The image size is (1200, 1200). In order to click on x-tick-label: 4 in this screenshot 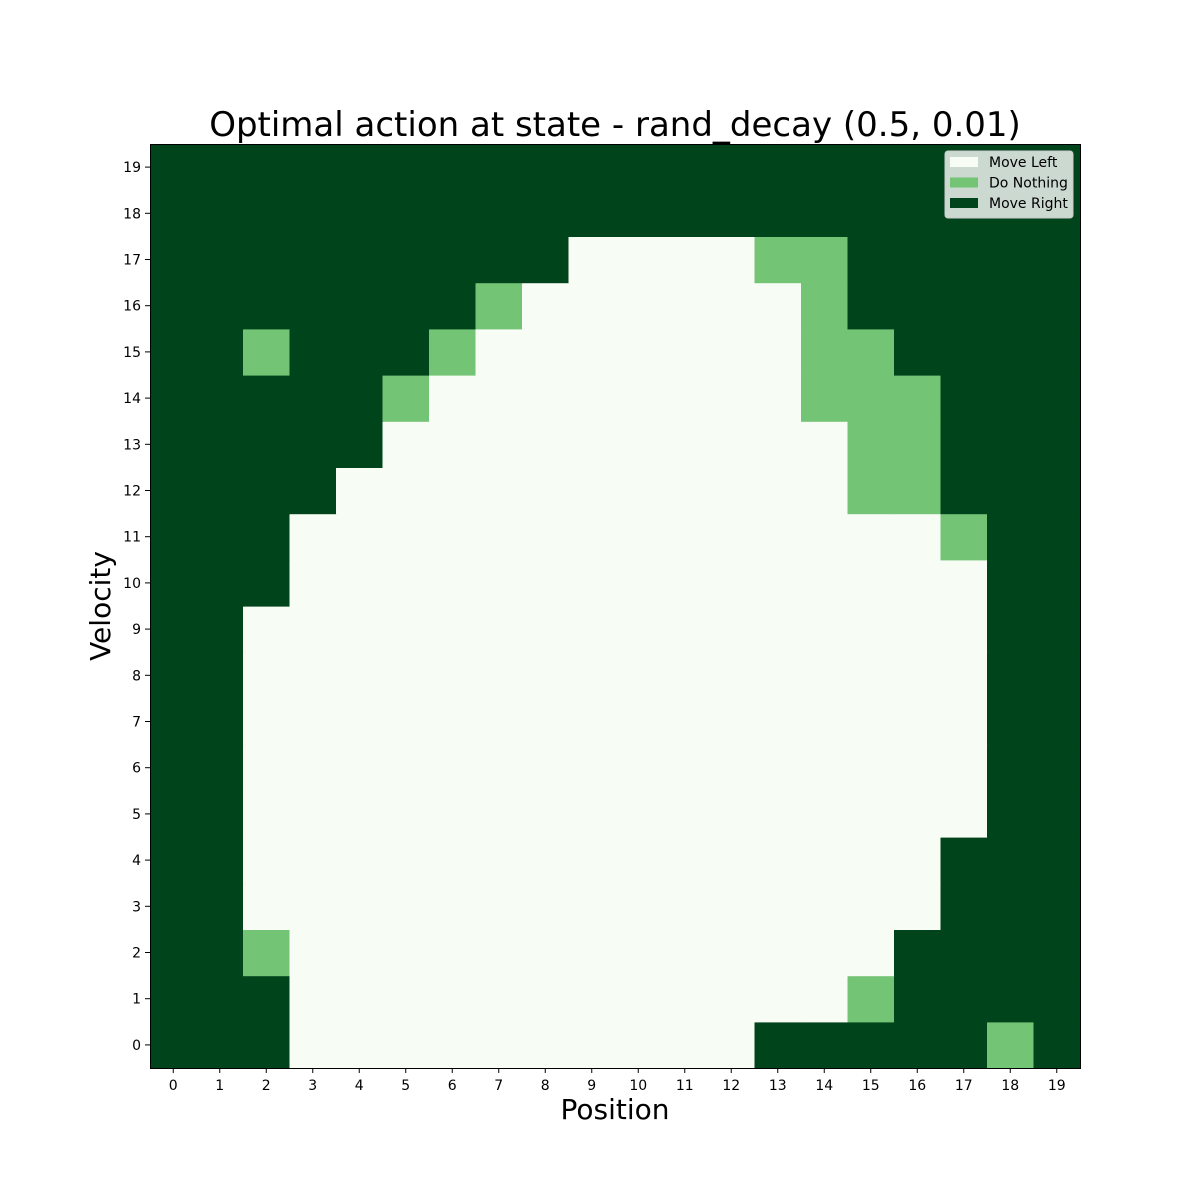, I will do `click(359, 1086)`.